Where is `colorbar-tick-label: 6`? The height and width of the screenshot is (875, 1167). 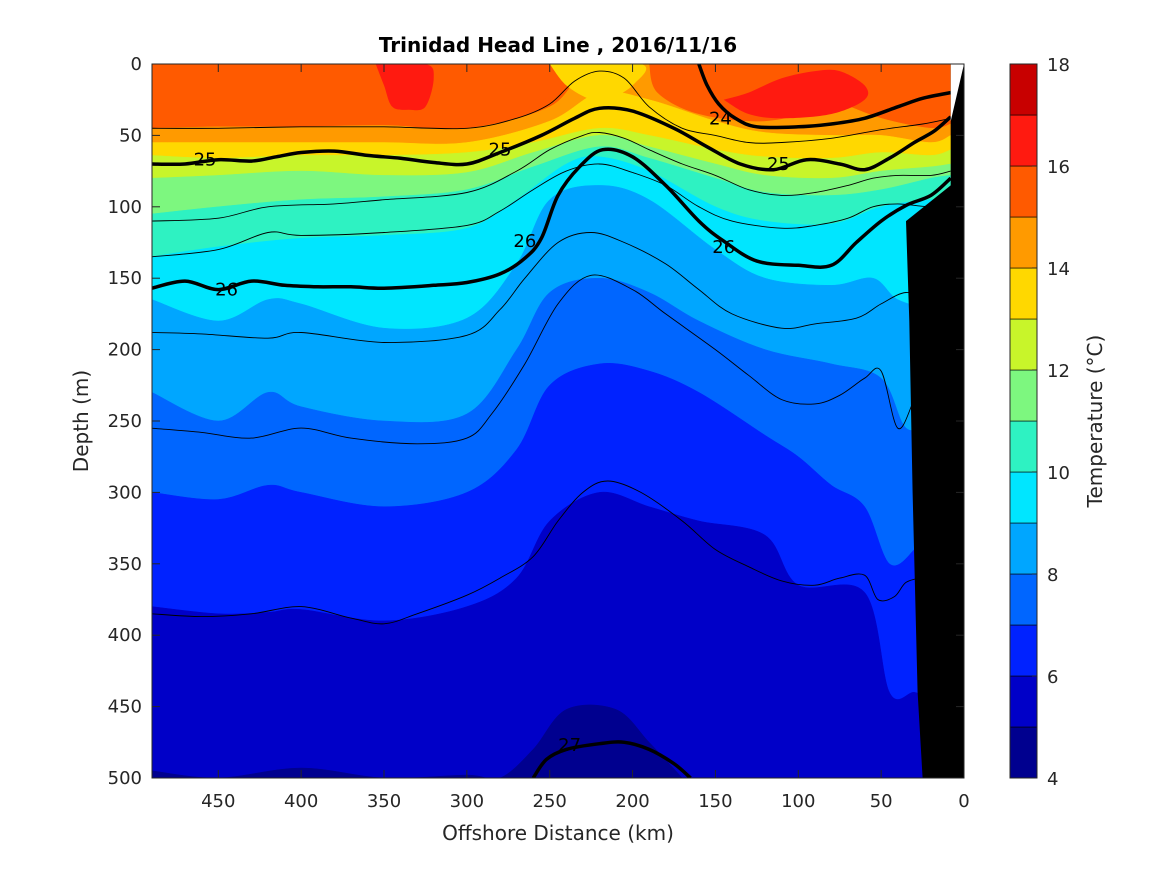 colorbar-tick-label: 6 is located at coordinates (1052, 677).